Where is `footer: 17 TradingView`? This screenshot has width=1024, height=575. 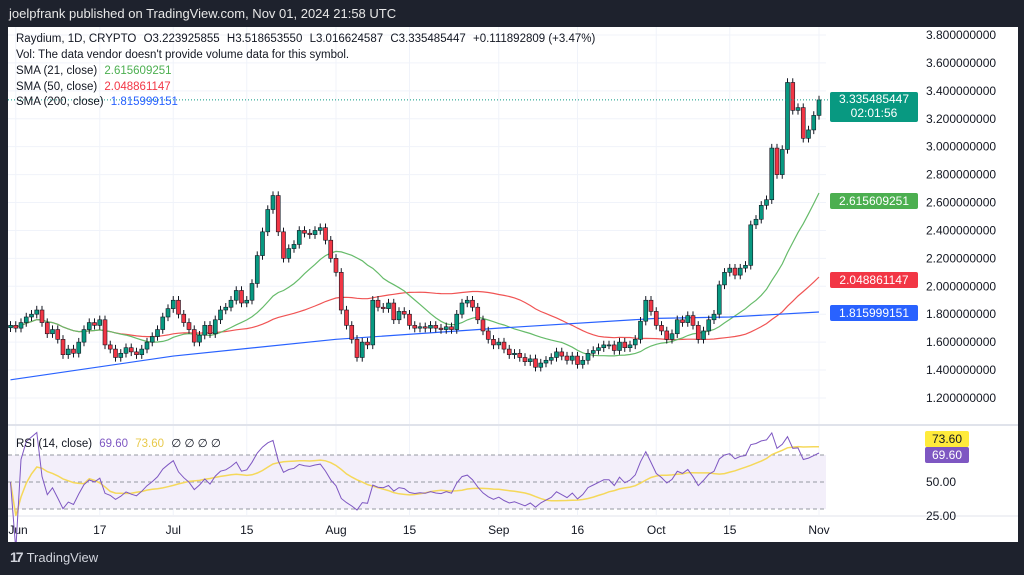
footer: 17 TradingView is located at coordinates (54, 557).